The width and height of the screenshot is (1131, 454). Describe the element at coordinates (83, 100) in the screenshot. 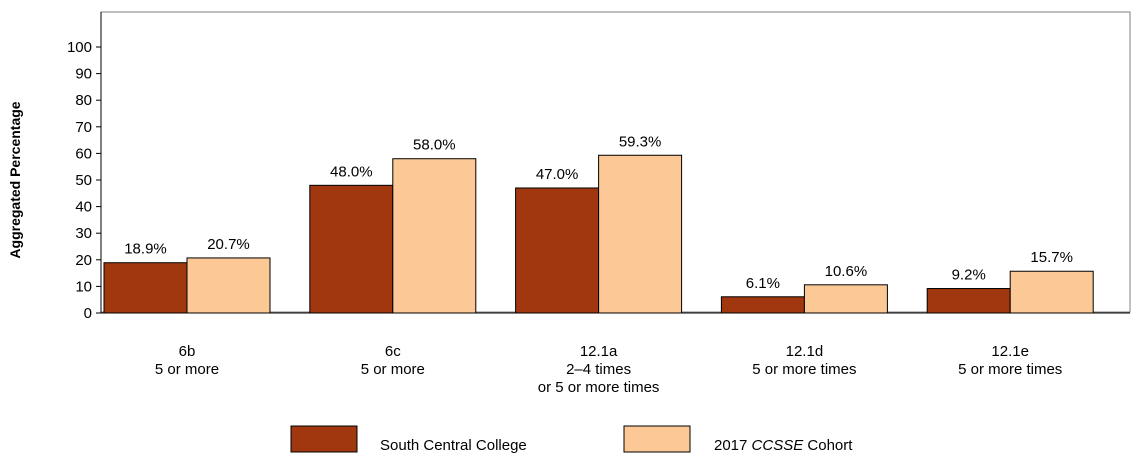

I see `y-tick-label: 80` at that location.